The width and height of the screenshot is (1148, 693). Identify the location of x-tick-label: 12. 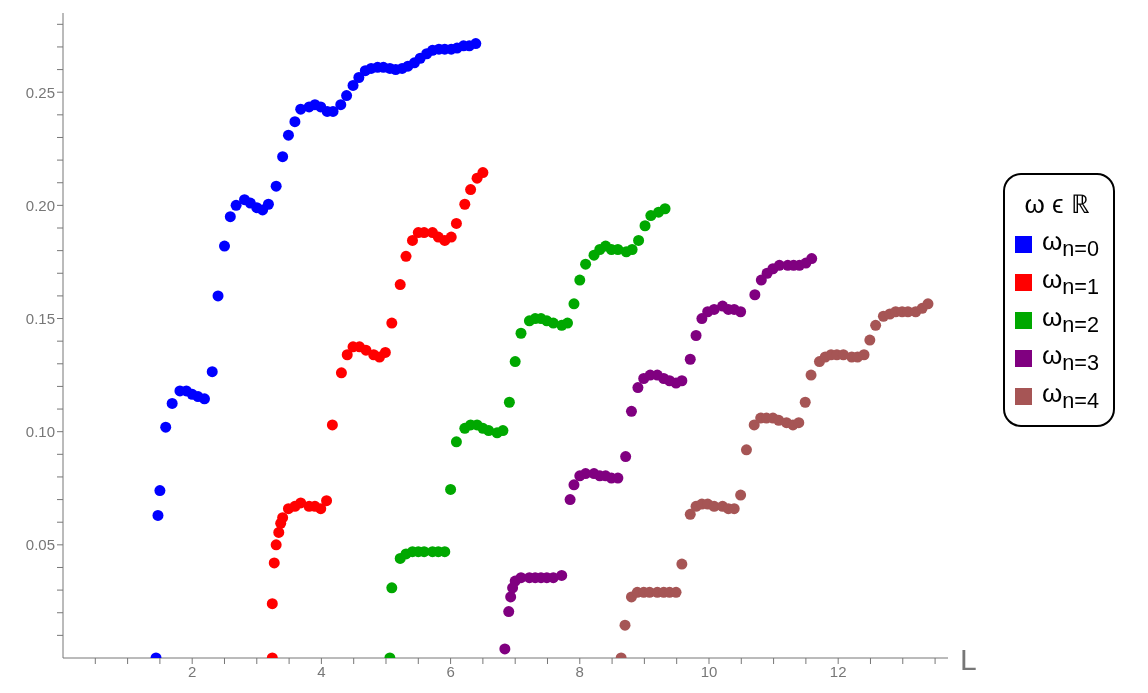
(838, 671).